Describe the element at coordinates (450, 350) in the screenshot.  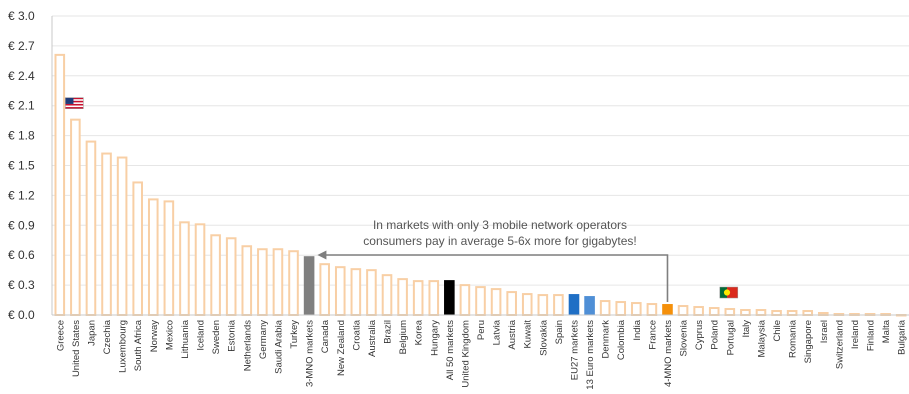
I see `x-tick-label: All 50 markets` at that location.